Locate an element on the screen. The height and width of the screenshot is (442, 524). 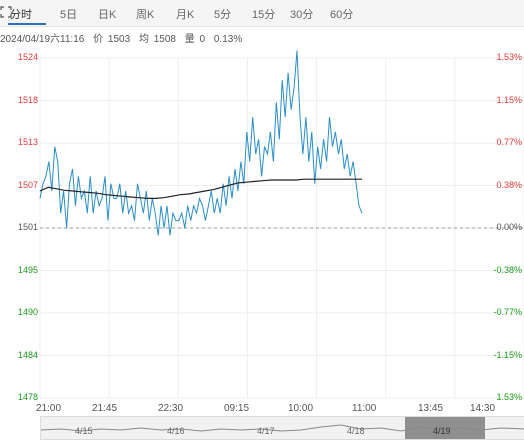
tab-15-min: 15分 is located at coordinates (264, 15).